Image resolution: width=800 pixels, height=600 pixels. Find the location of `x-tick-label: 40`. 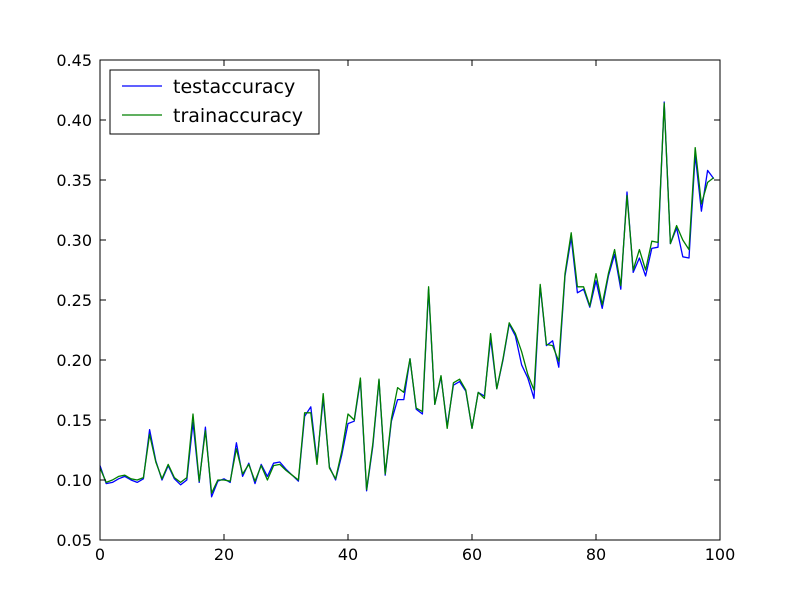

x-tick-label: 40 is located at coordinates (348, 554).